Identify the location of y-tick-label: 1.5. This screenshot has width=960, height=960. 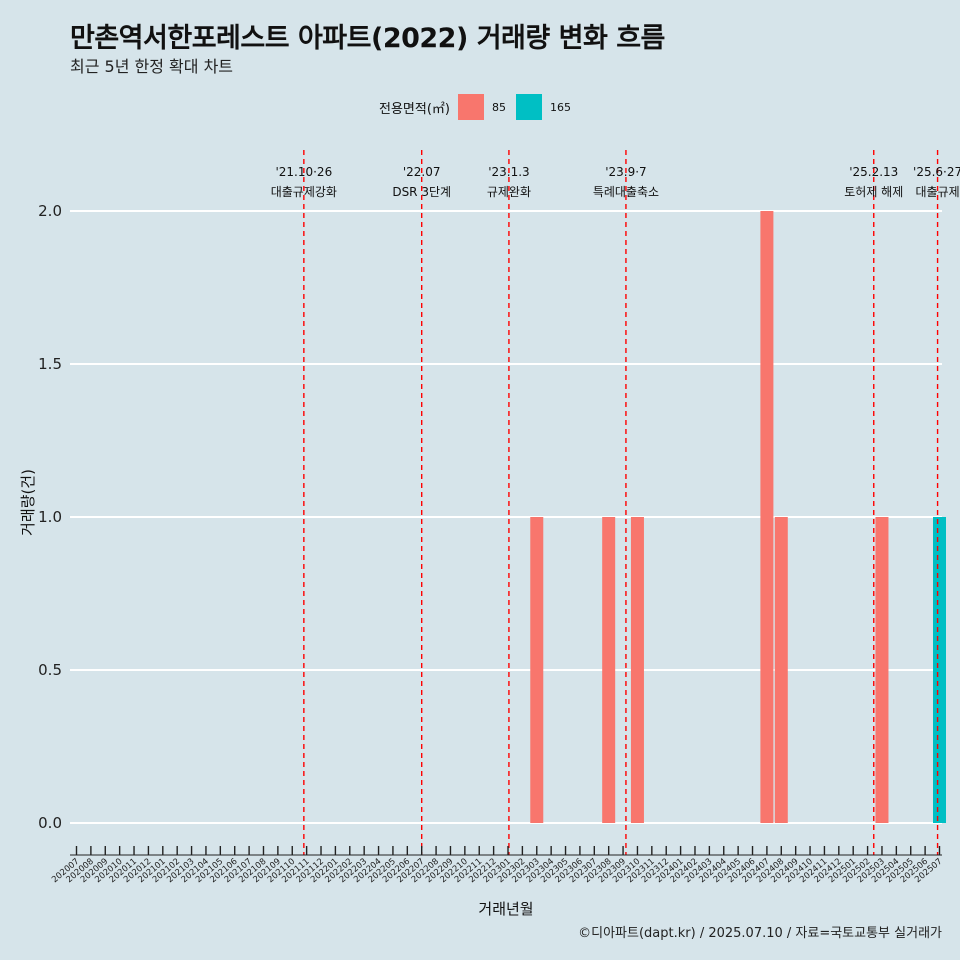
(50, 364).